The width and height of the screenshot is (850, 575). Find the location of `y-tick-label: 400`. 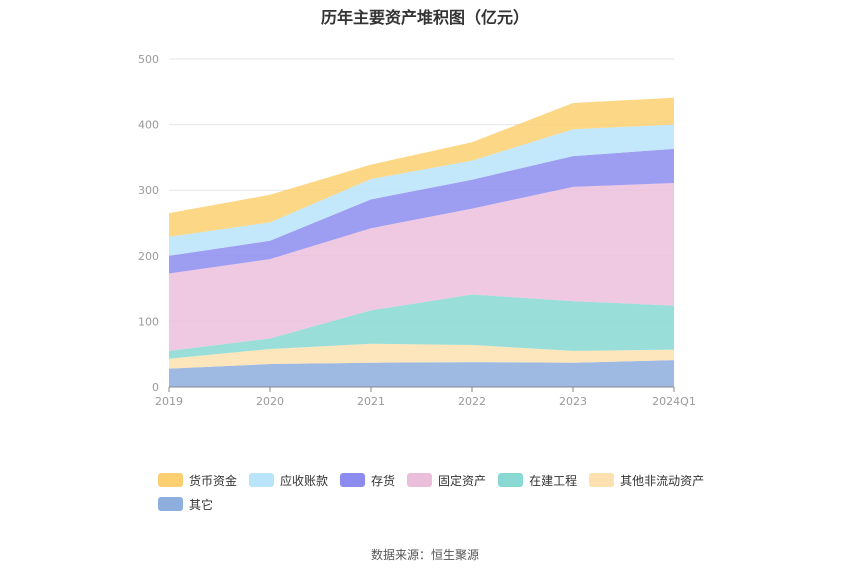

y-tick-label: 400 is located at coordinates (148, 125).